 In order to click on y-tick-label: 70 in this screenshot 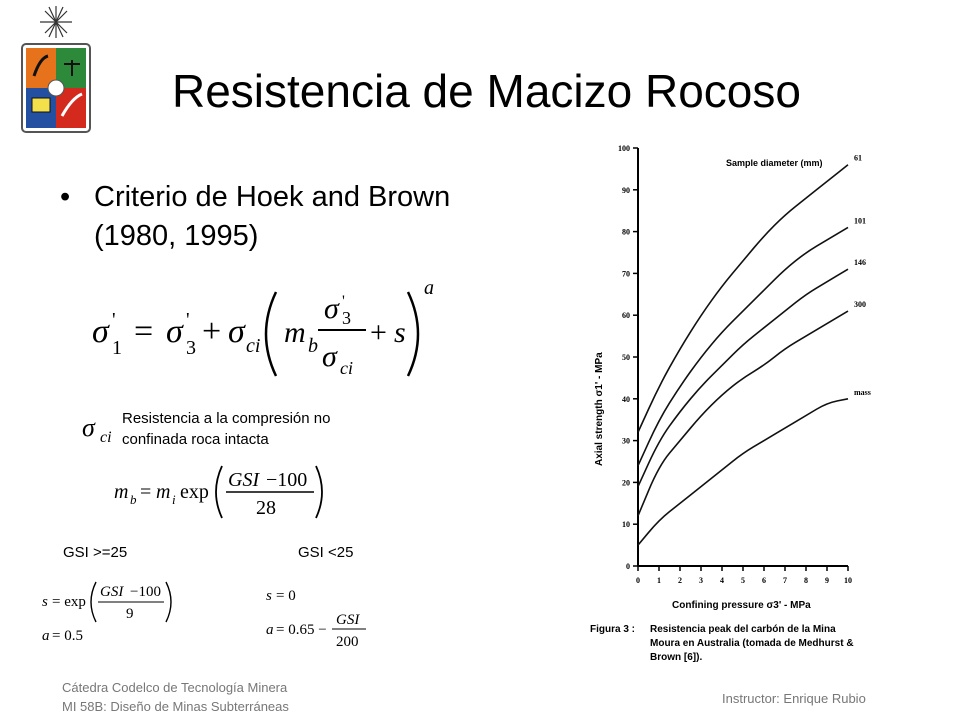, I will do `click(626, 273)`.